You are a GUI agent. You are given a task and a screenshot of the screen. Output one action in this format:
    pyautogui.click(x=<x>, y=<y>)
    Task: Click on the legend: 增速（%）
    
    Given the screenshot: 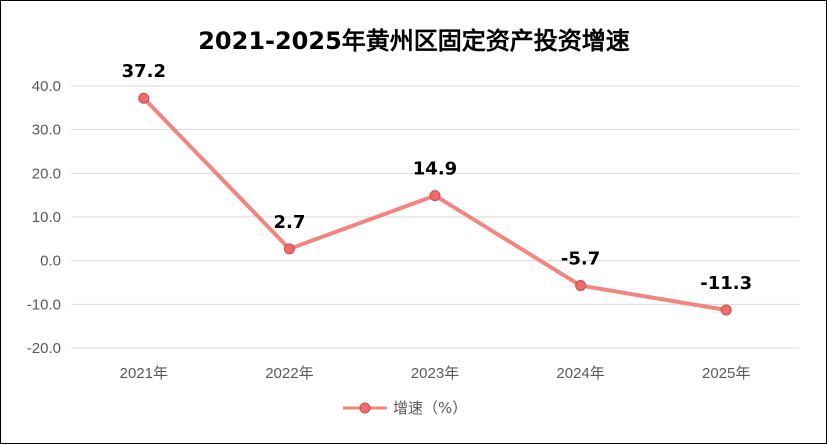 What is the action you would take?
    pyautogui.click(x=405, y=408)
    